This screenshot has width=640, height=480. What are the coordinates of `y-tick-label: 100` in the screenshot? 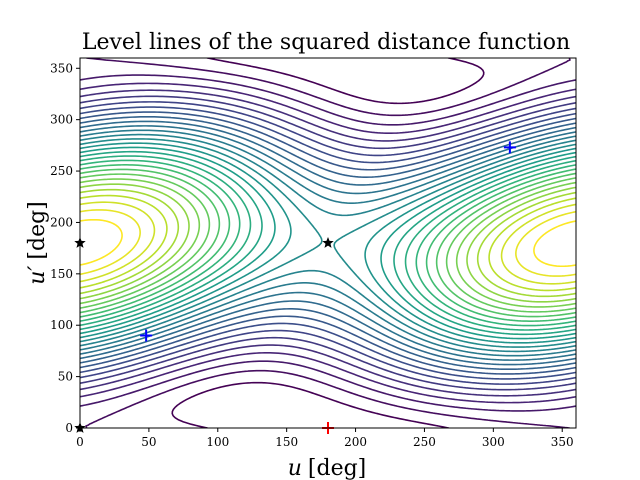 It's located at (61, 325).